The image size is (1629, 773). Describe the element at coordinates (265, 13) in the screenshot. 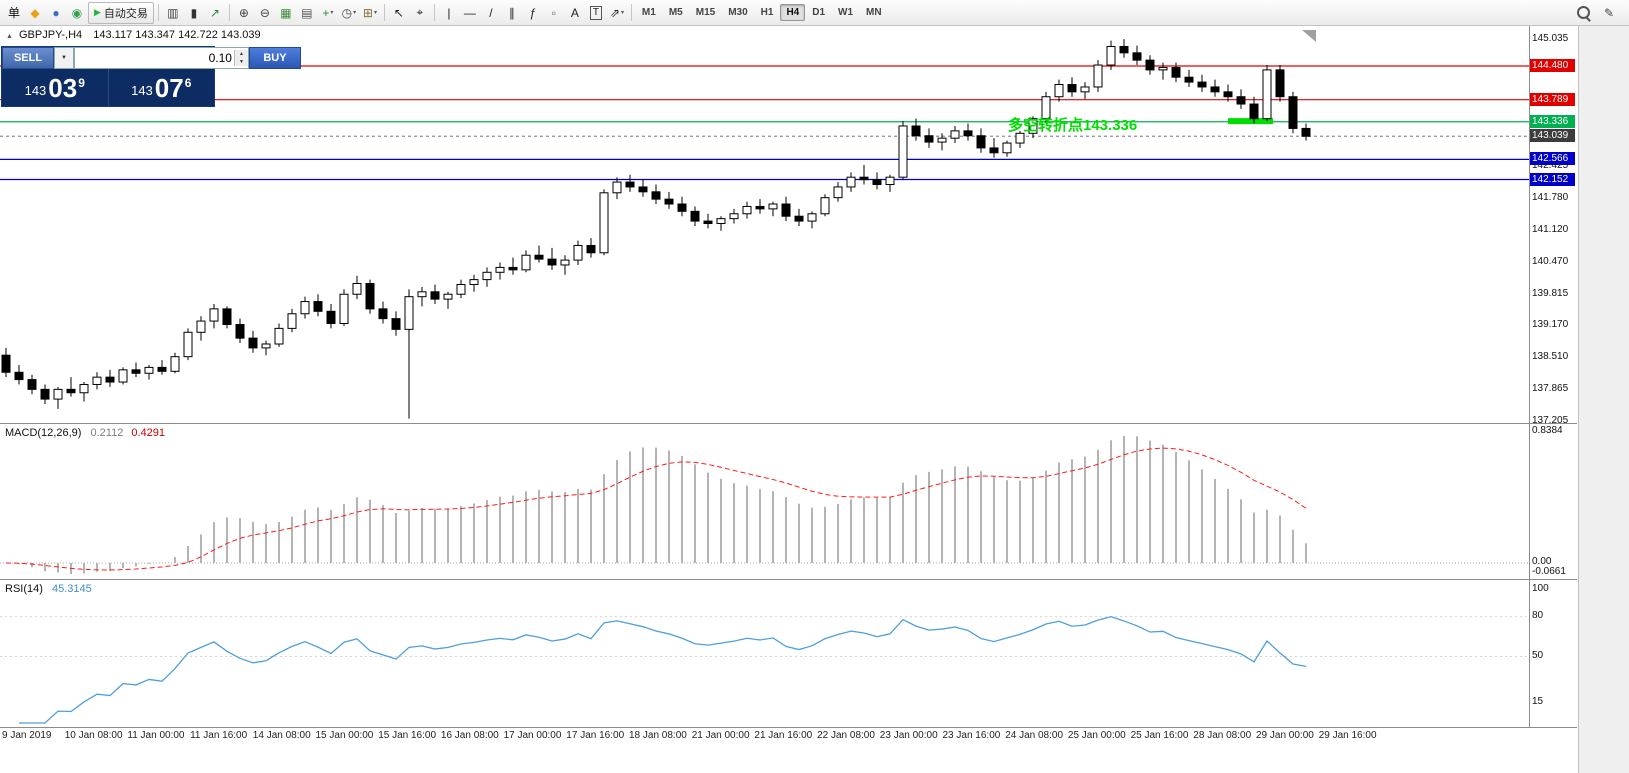

I see `zoom-out-icon: ⊖` at that location.